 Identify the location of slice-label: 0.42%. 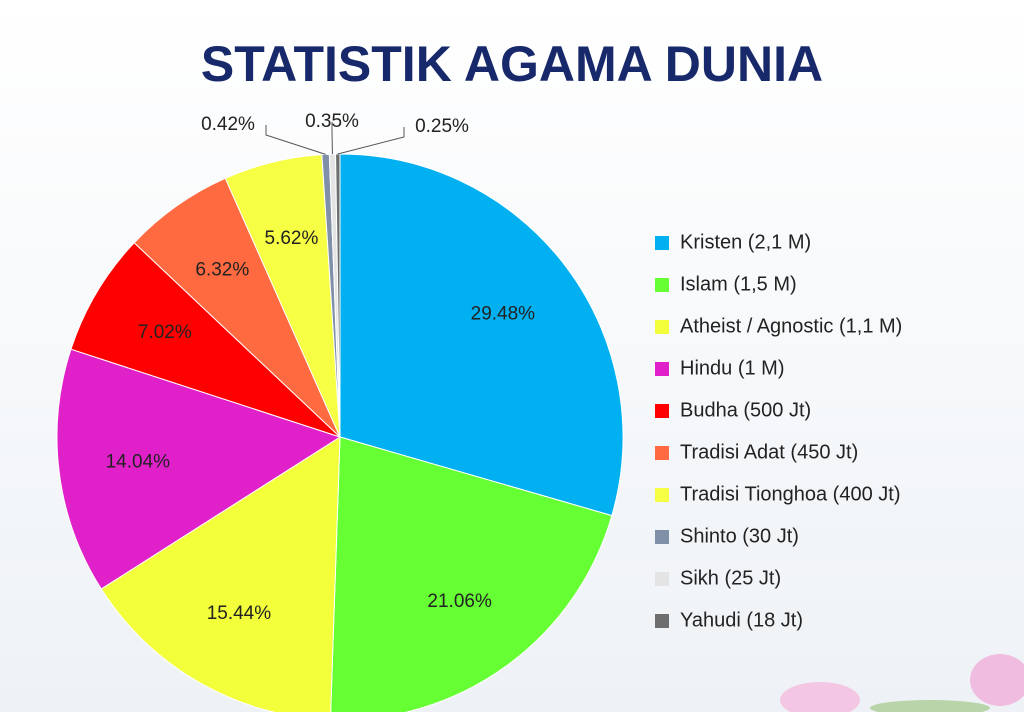
(228, 124).